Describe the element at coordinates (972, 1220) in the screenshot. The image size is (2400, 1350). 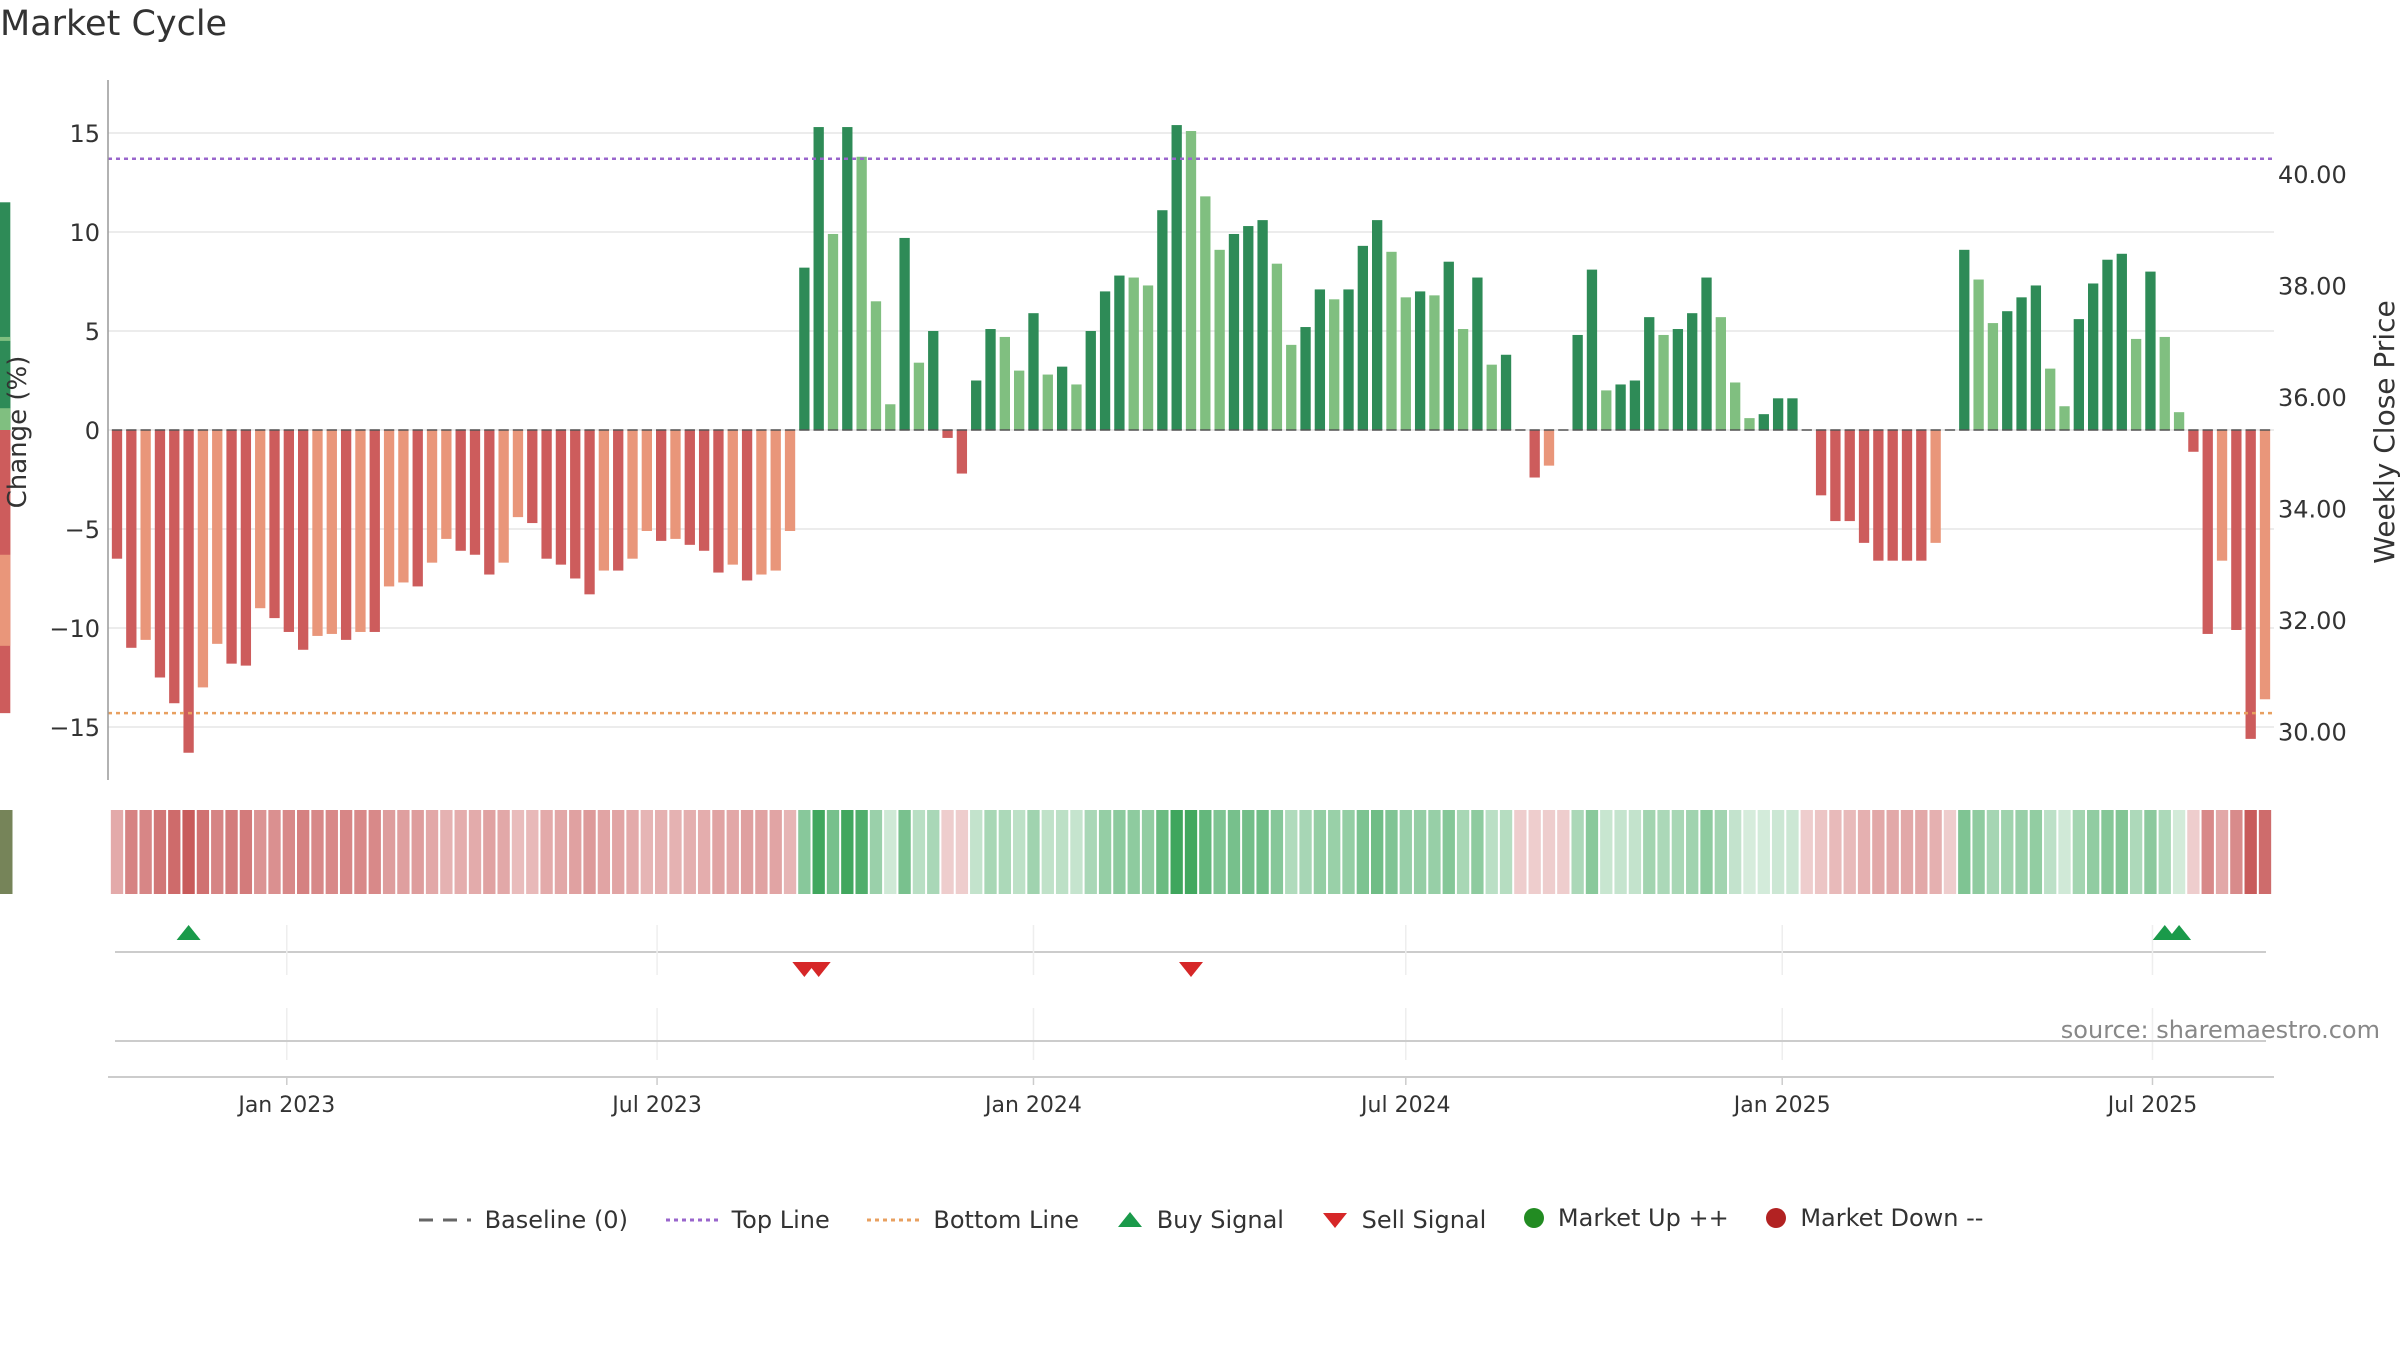
I see `legend-item-bottom-line: Bottom Line` at that location.